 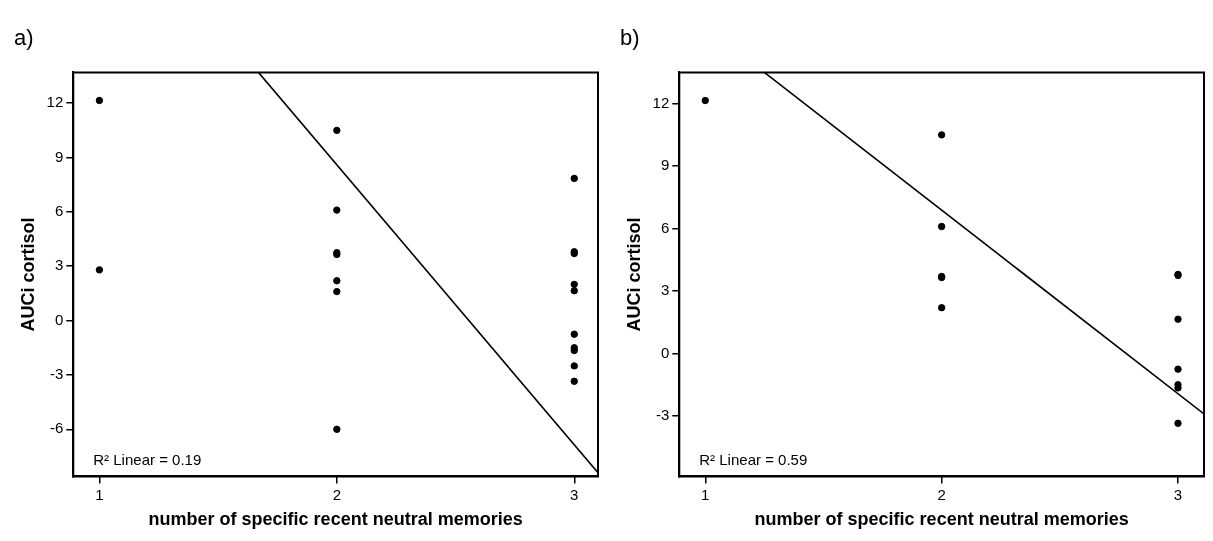 What do you see at coordinates (56, 428) in the screenshot?
I see `y-tick-label: -6` at bounding box center [56, 428].